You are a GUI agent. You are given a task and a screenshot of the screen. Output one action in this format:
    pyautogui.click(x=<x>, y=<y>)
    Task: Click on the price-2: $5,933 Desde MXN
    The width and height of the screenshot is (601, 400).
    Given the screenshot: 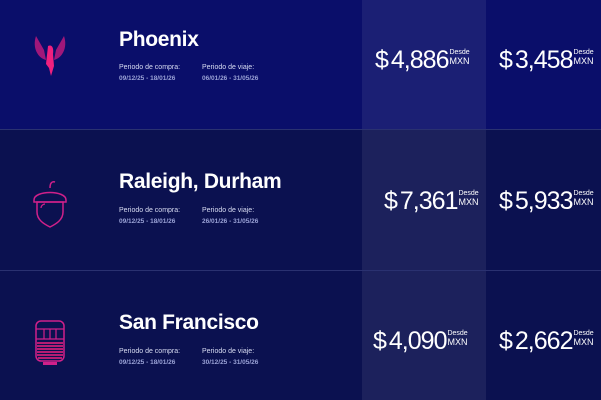 What is the action you would take?
    pyautogui.click(x=546, y=201)
    